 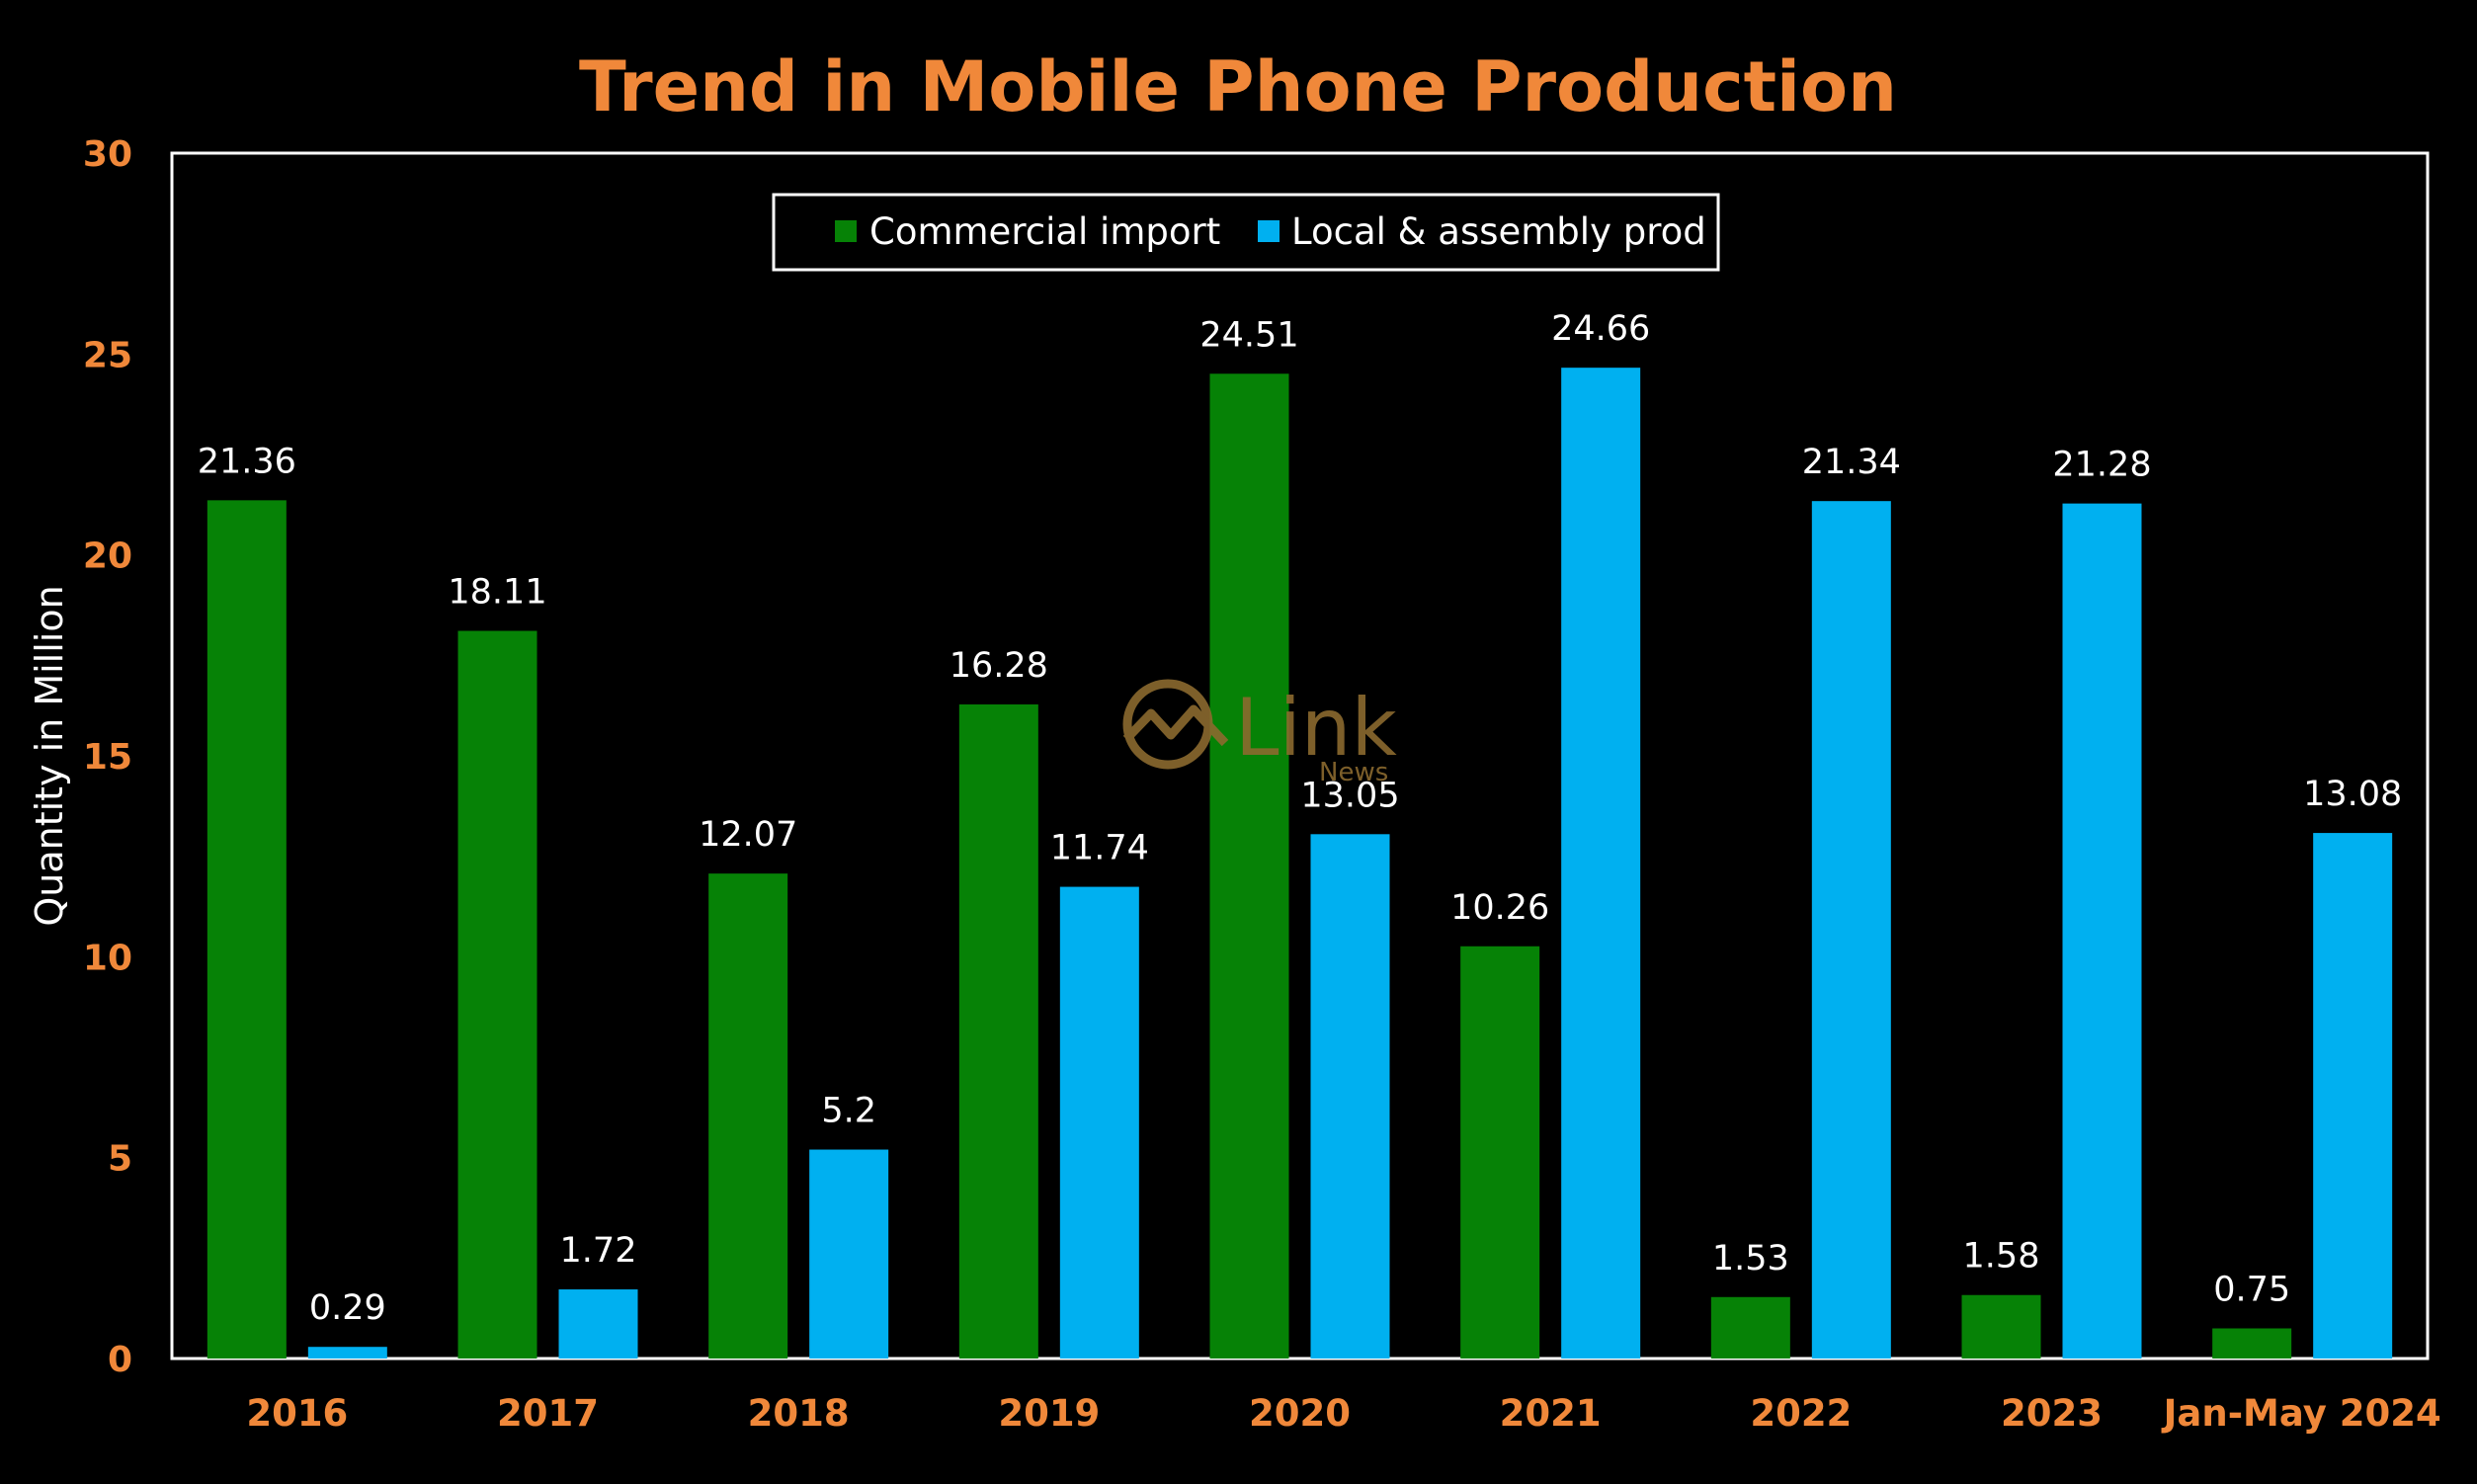 I want to click on data-label: 21.36, so click(x=247, y=461).